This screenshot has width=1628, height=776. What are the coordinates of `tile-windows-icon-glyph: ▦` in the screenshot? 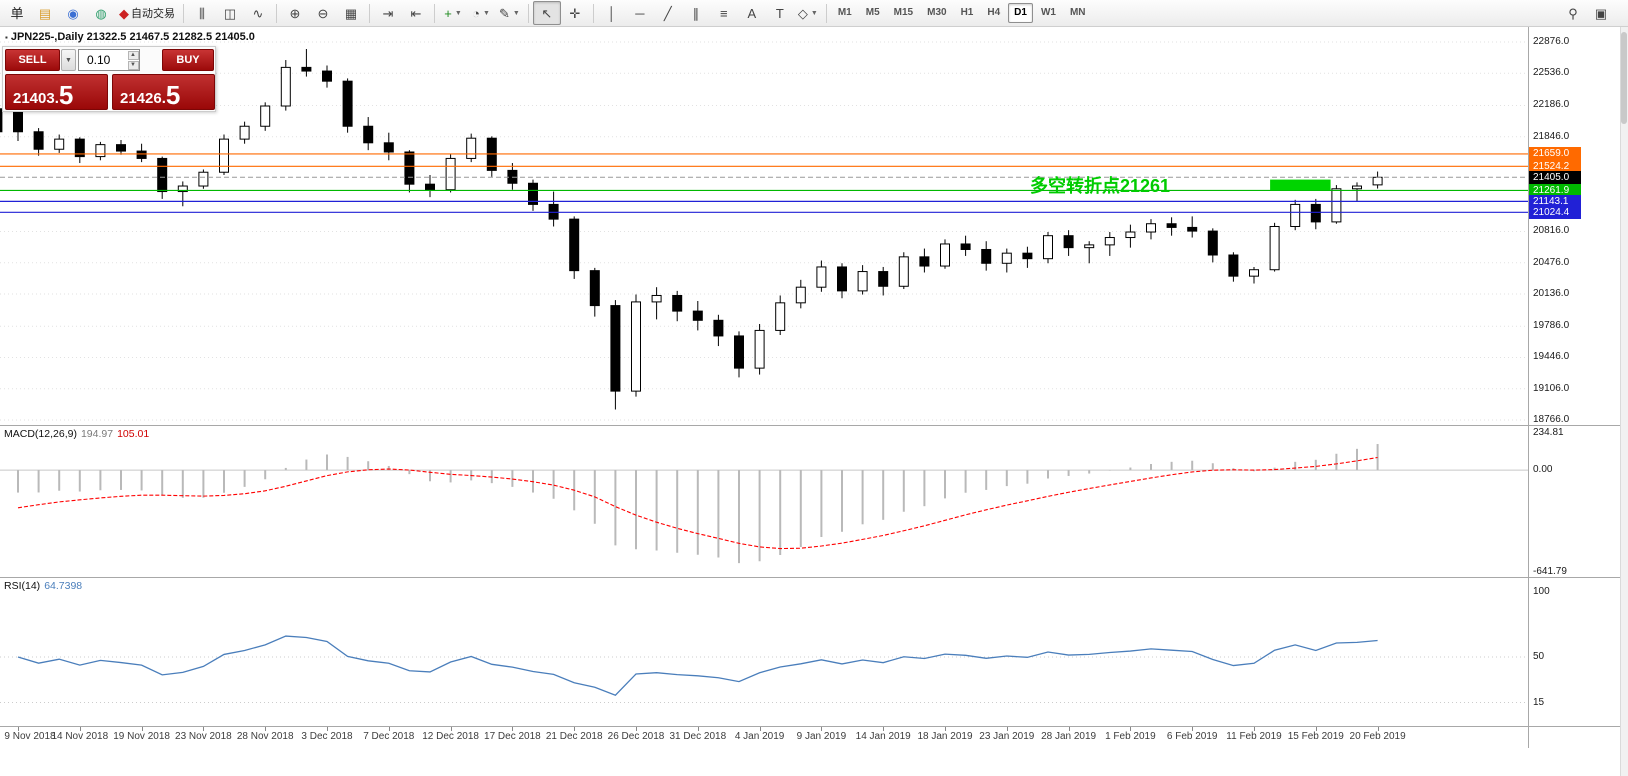 It's located at (351, 13).